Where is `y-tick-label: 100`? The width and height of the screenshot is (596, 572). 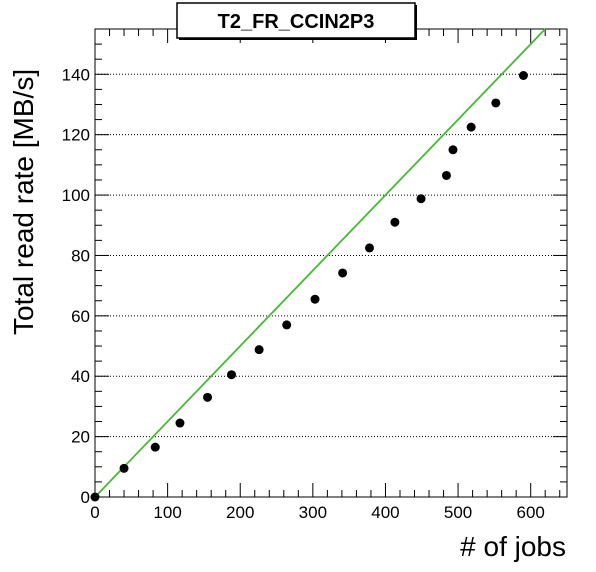
y-tick-label: 100 is located at coordinates (76, 195).